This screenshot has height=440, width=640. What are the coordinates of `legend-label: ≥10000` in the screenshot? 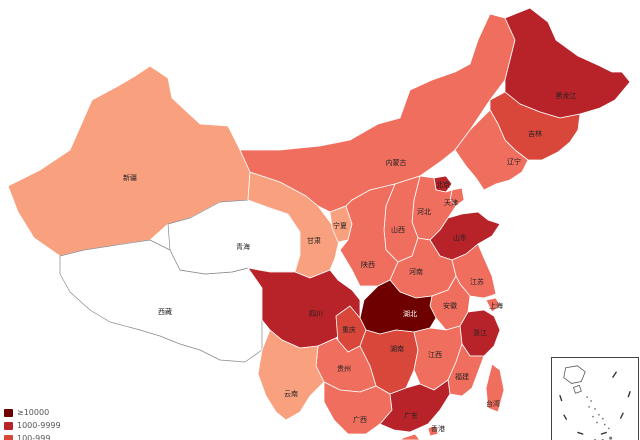 It's located at (33, 412).